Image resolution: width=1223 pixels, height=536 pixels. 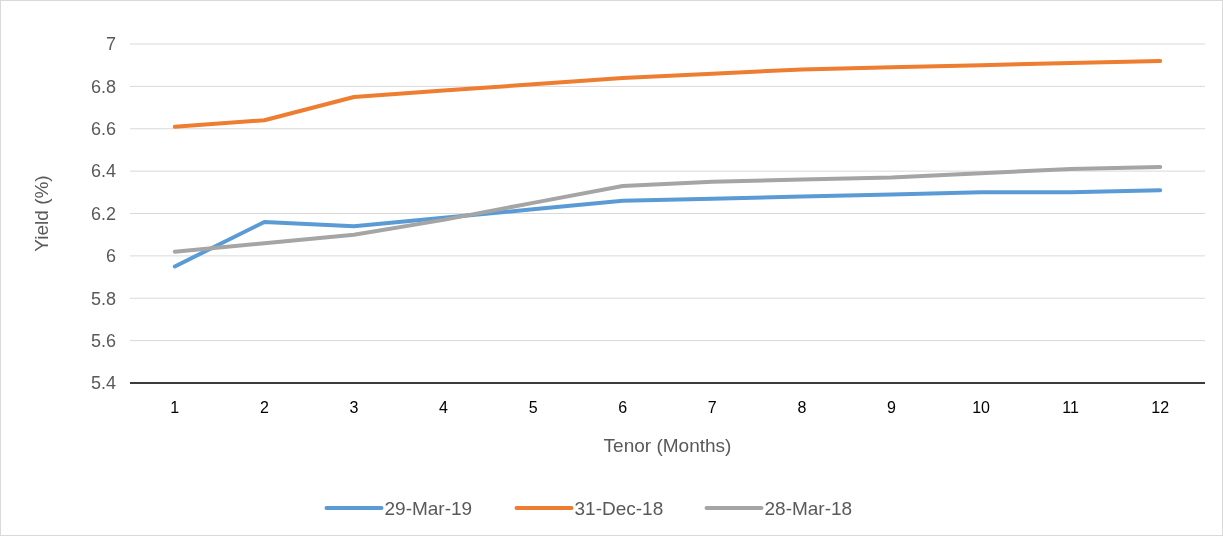 What do you see at coordinates (533, 407) in the screenshot?
I see `x-tick-label: 5` at bounding box center [533, 407].